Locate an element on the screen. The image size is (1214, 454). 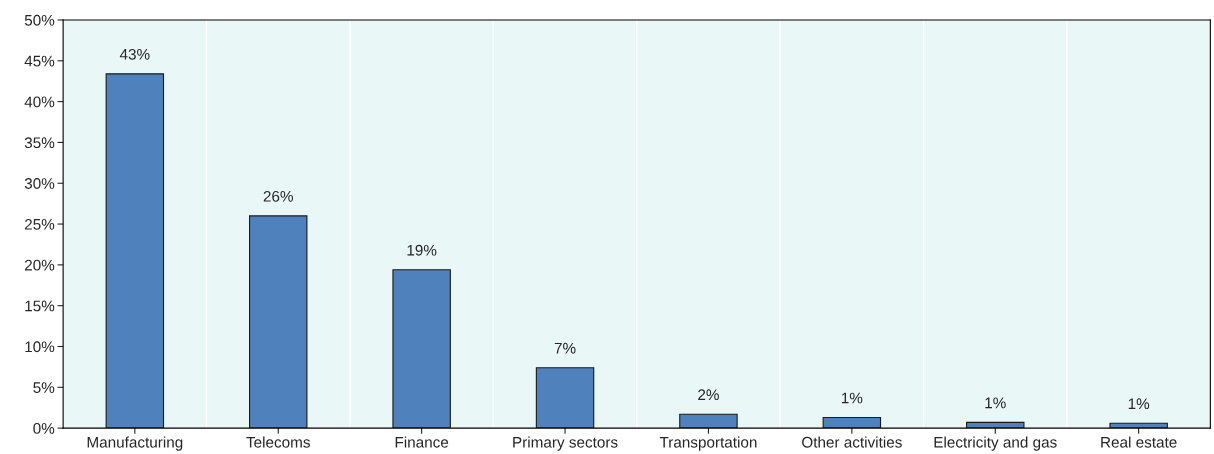
y-tick-label: 50% is located at coordinates (39, 20).